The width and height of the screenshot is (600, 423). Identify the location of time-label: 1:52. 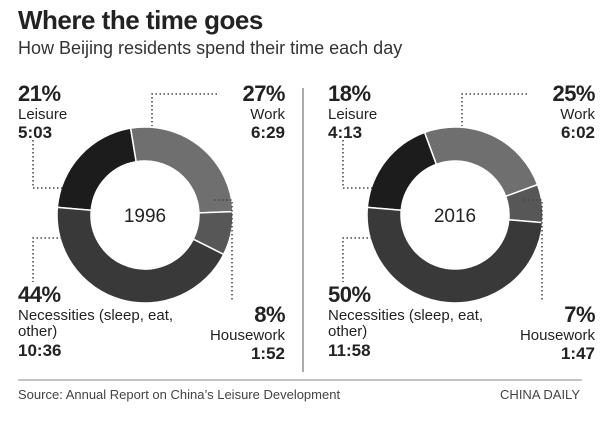
(267, 354).